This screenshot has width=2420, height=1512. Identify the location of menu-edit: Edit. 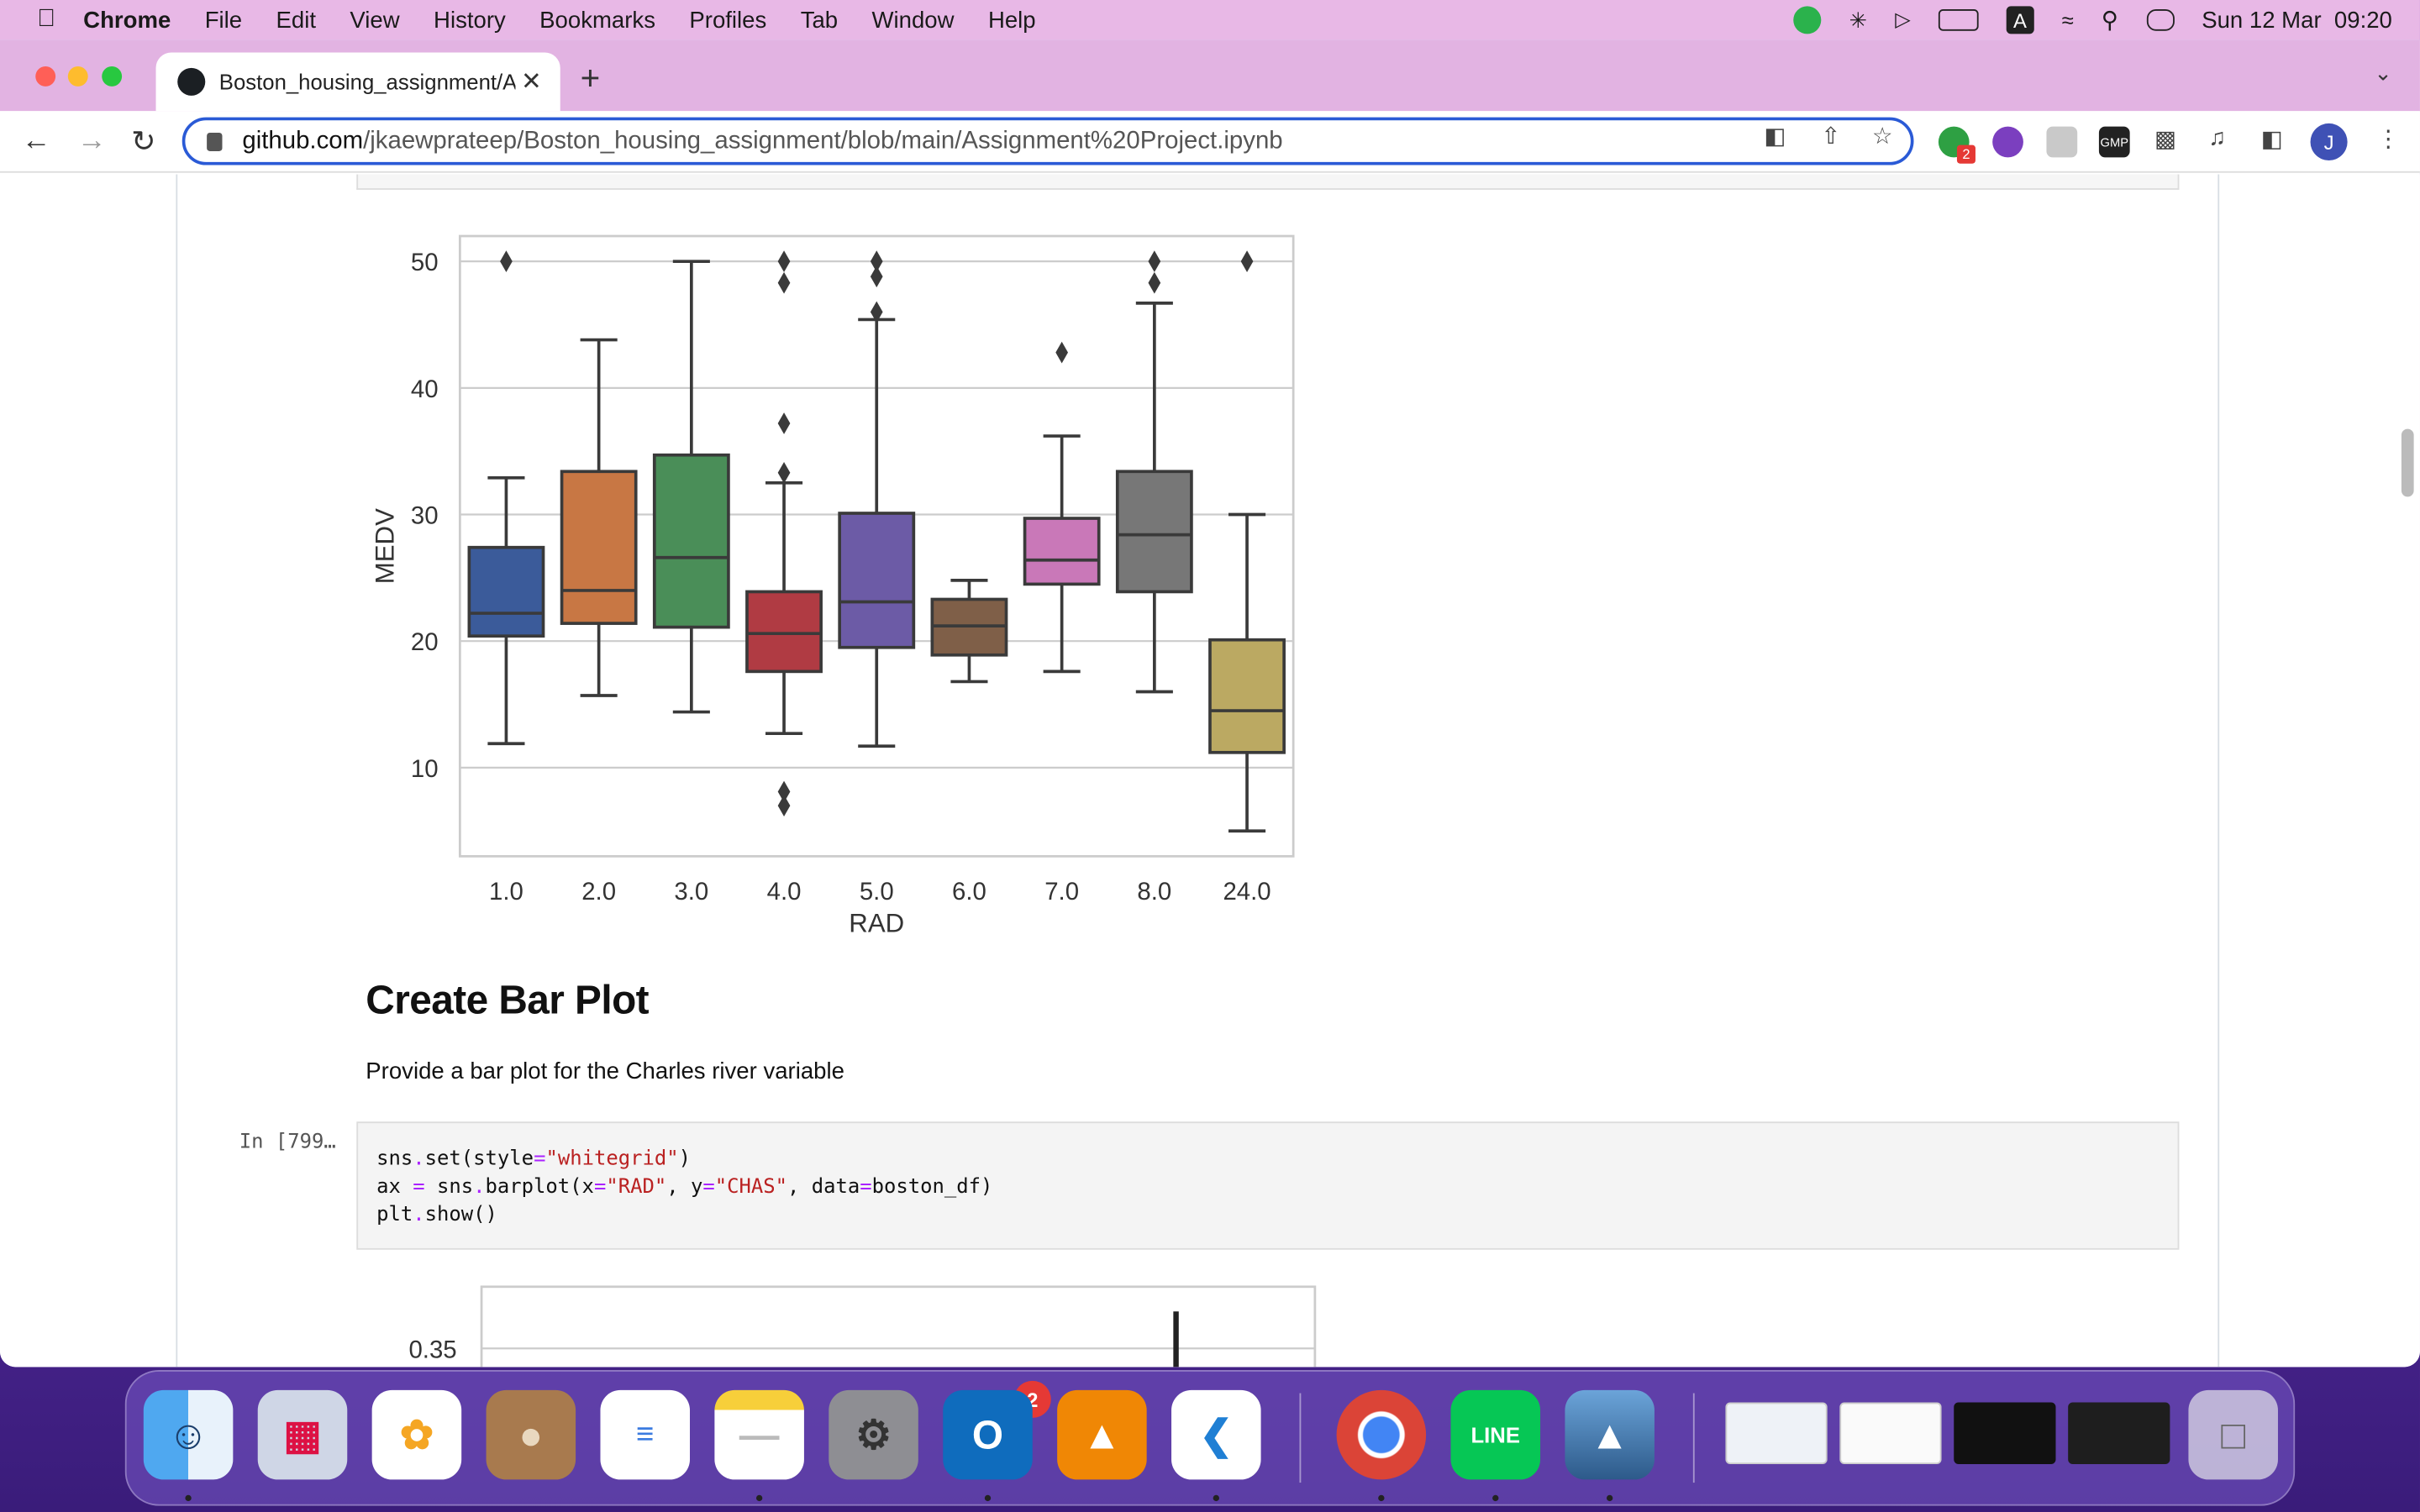
(296, 20).